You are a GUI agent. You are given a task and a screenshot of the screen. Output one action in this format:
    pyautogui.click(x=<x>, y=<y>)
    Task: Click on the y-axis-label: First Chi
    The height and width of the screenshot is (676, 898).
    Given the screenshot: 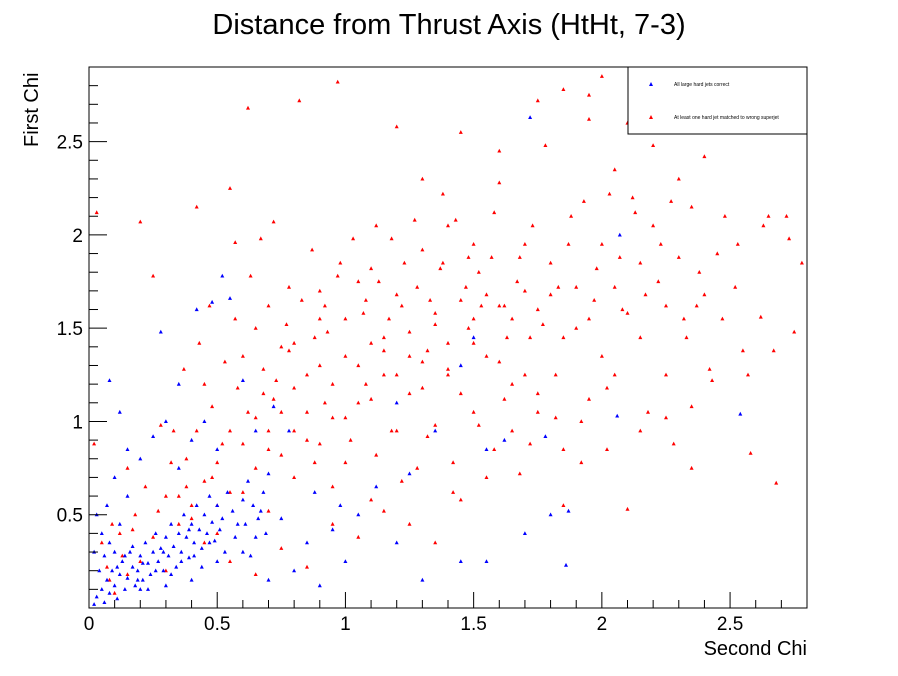 What is the action you would take?
    pyautogui.click(x=32, y=110)
    